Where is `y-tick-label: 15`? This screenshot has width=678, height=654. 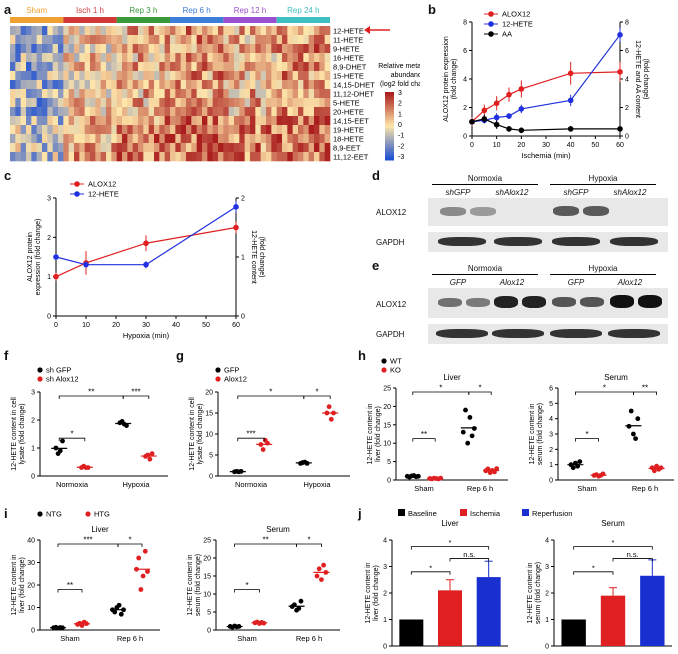
y-tick-label: 15 is located at coordinates (207, 577).